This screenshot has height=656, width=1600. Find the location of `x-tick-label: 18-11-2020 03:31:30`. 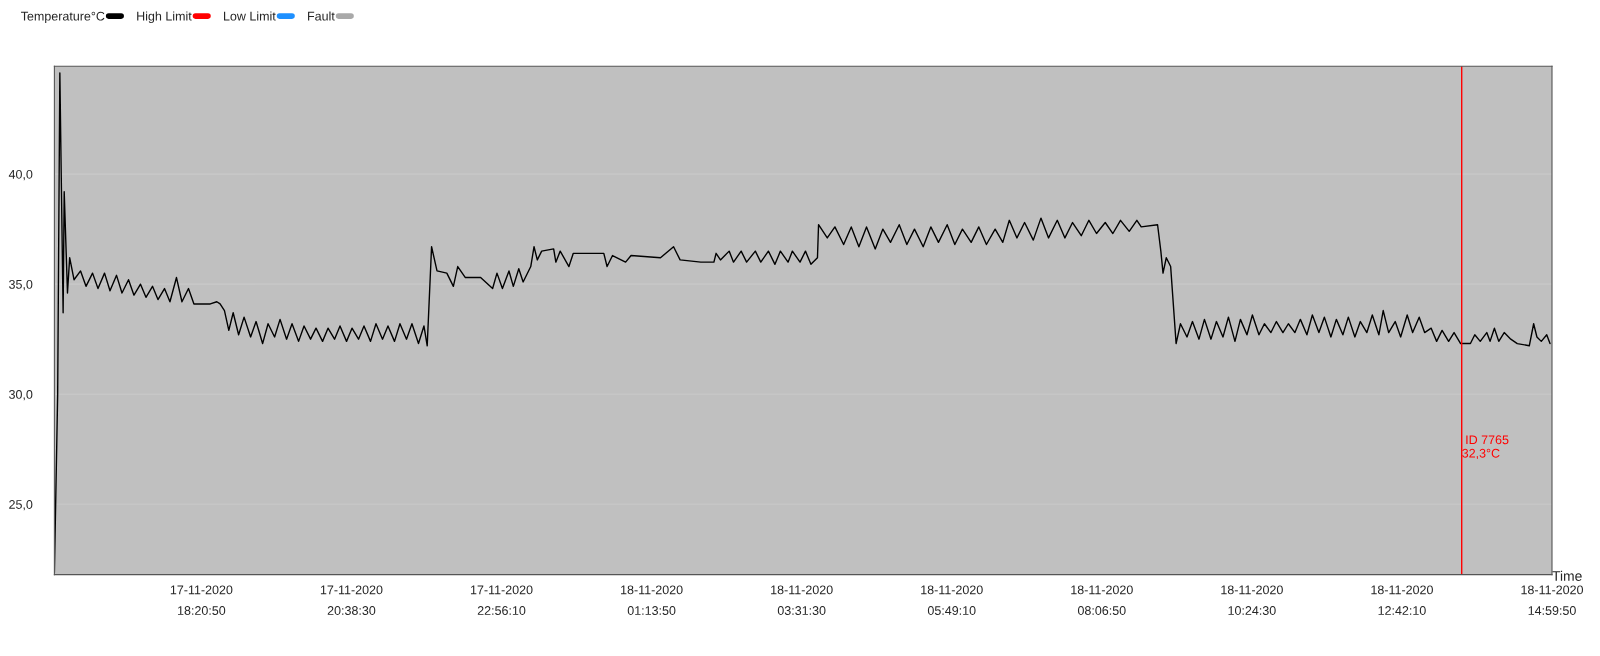

x-tick-label: 18-11-2020 03:31:30 is located at coordinates (802, 600).